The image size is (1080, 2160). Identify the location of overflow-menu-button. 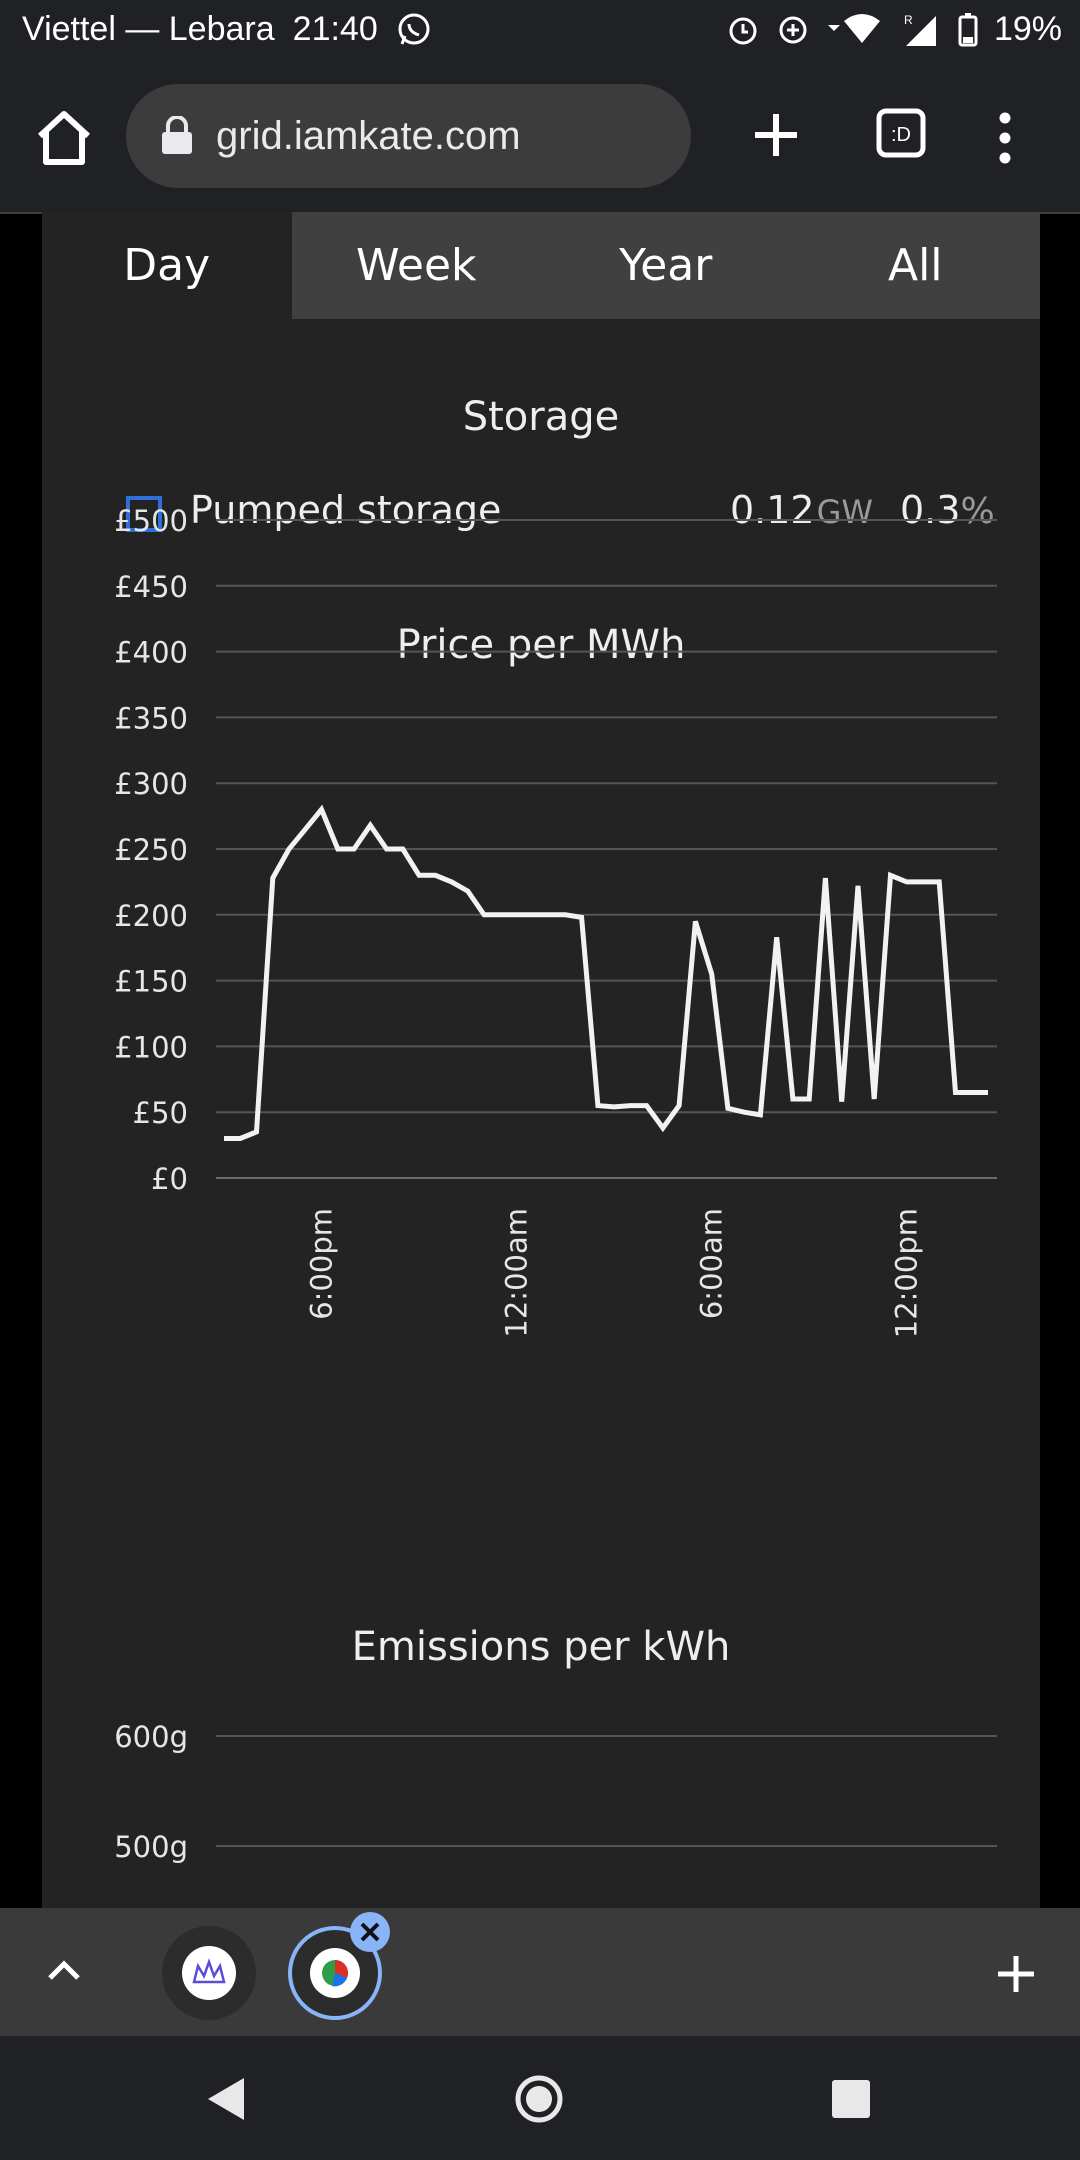
(1005, 138).